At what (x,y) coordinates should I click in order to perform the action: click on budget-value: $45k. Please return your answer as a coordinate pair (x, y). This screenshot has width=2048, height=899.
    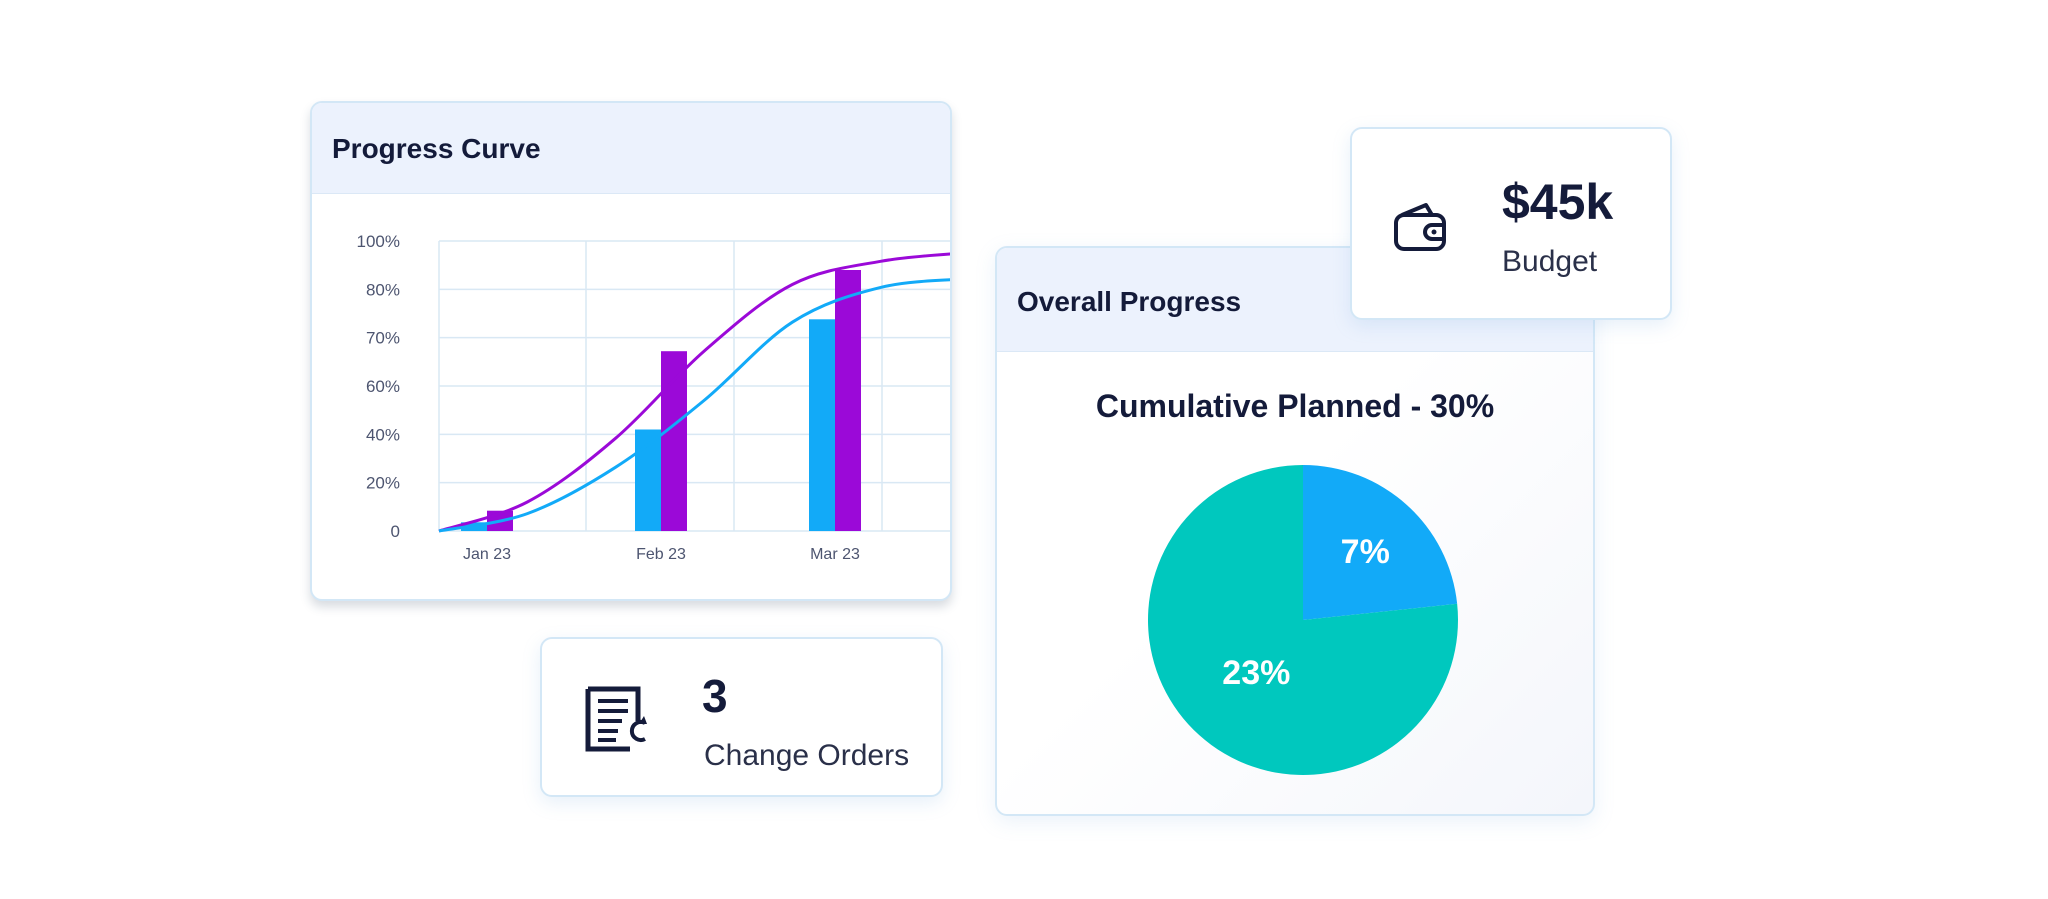
    Looking at the image, I should click on (1558, 202).